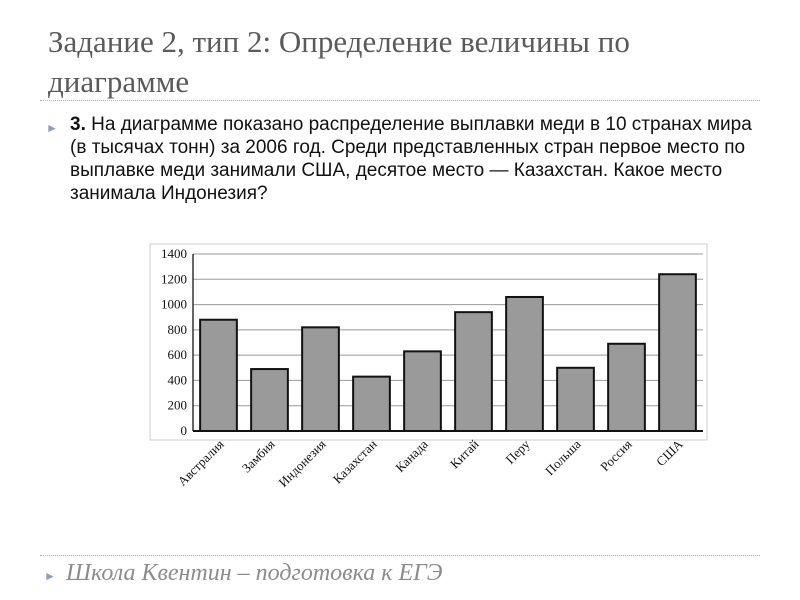  What do you see at coordinates (258, 456) in the screenshot?
I see `x-tick-label: Замбия` at bounding box center [258, 456].